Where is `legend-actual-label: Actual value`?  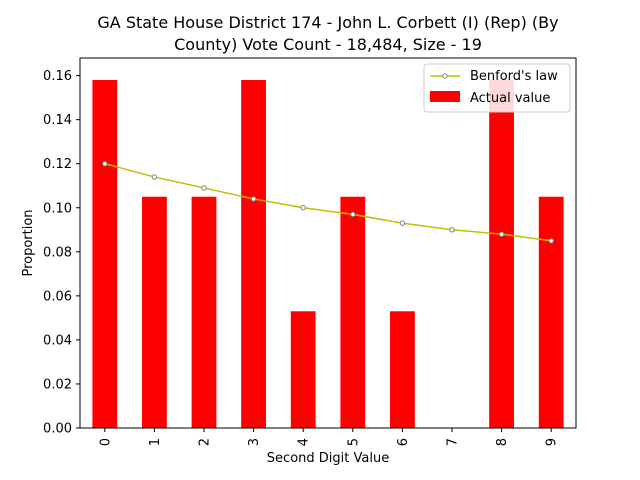 legend-actual-label: Actual value is located at coordinates (510, 98).